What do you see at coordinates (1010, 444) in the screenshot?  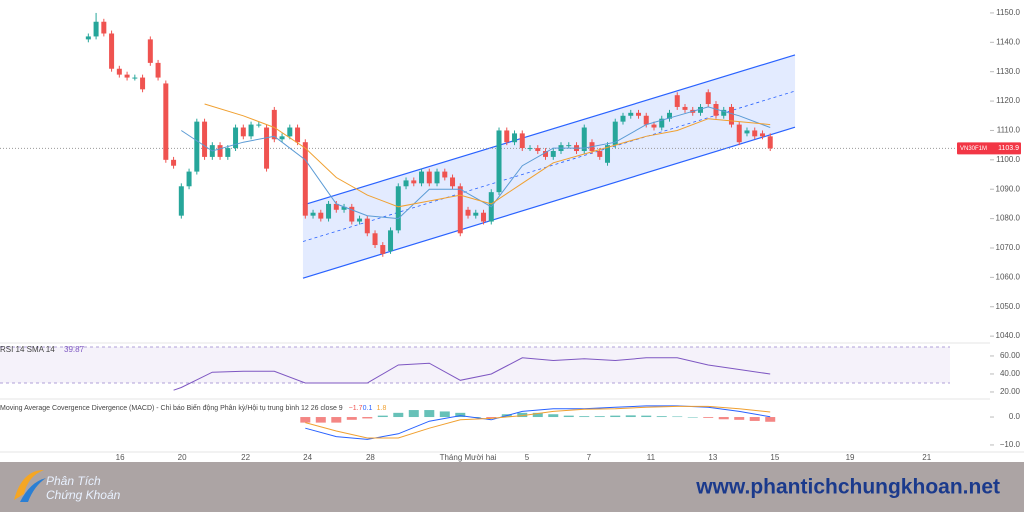 I see `y-tick-label: −10.0` at bounding box center [1010, 444].